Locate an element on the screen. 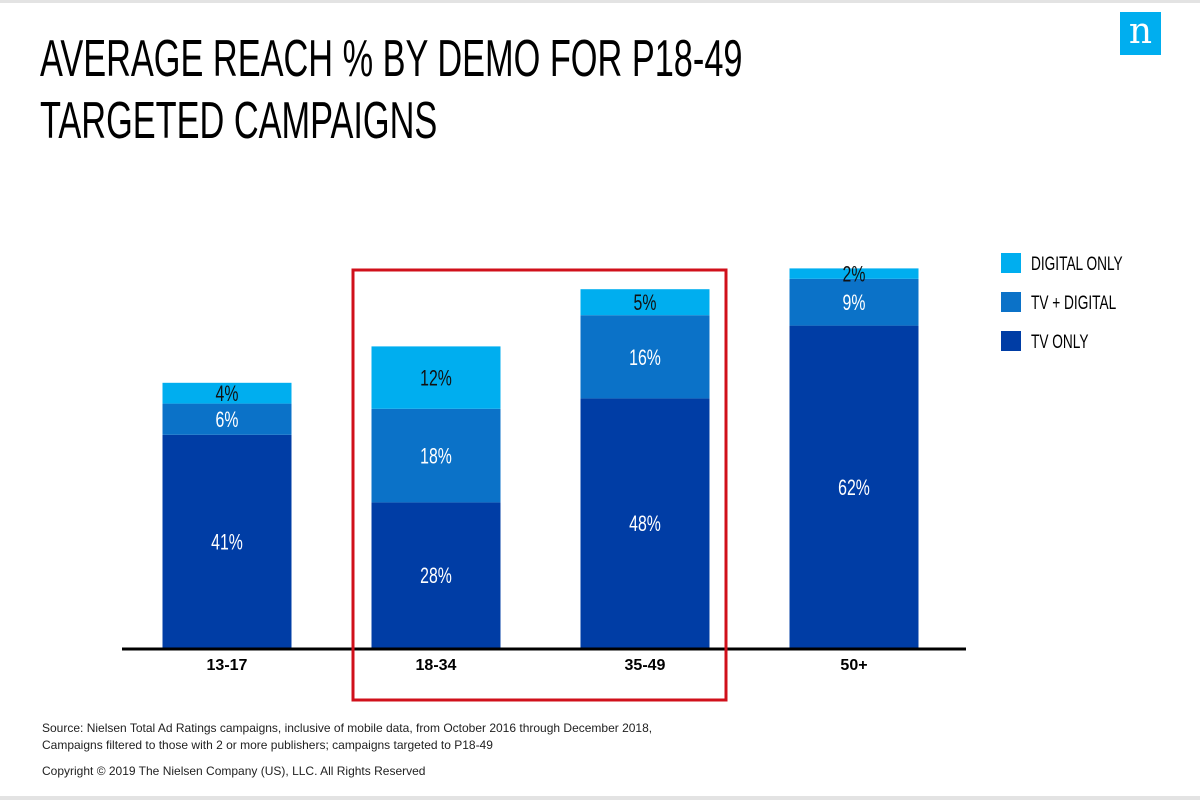 The height and width of the screenshot is (800, 1200). bar-18-34-digital-only is located at coordinates (436, 377).